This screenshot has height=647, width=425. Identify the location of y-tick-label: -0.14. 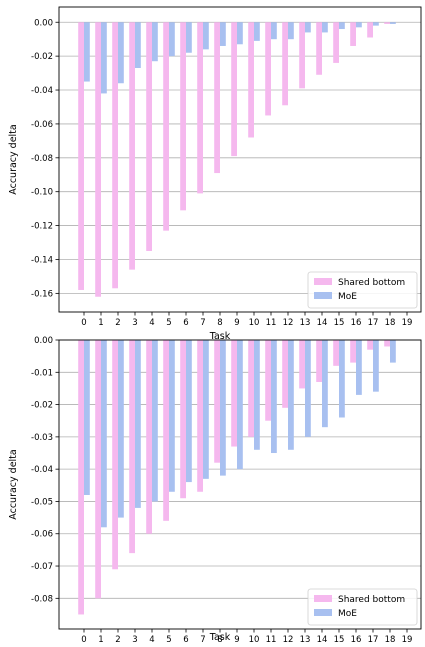
(42, 260).